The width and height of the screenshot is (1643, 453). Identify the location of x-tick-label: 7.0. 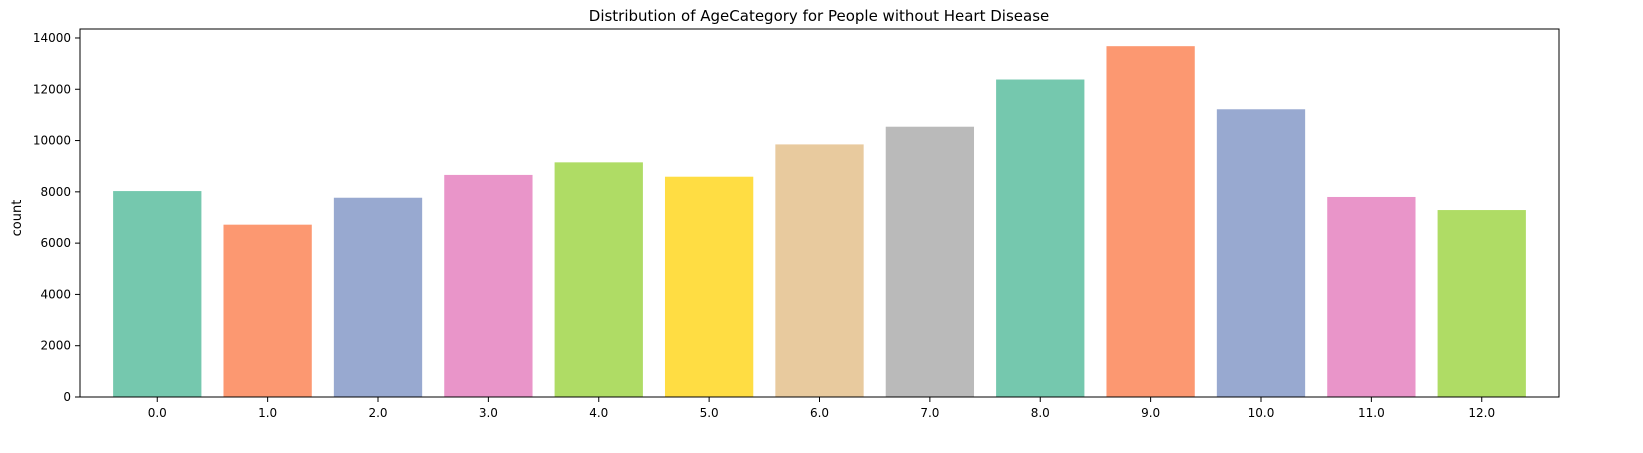
(929, 413).